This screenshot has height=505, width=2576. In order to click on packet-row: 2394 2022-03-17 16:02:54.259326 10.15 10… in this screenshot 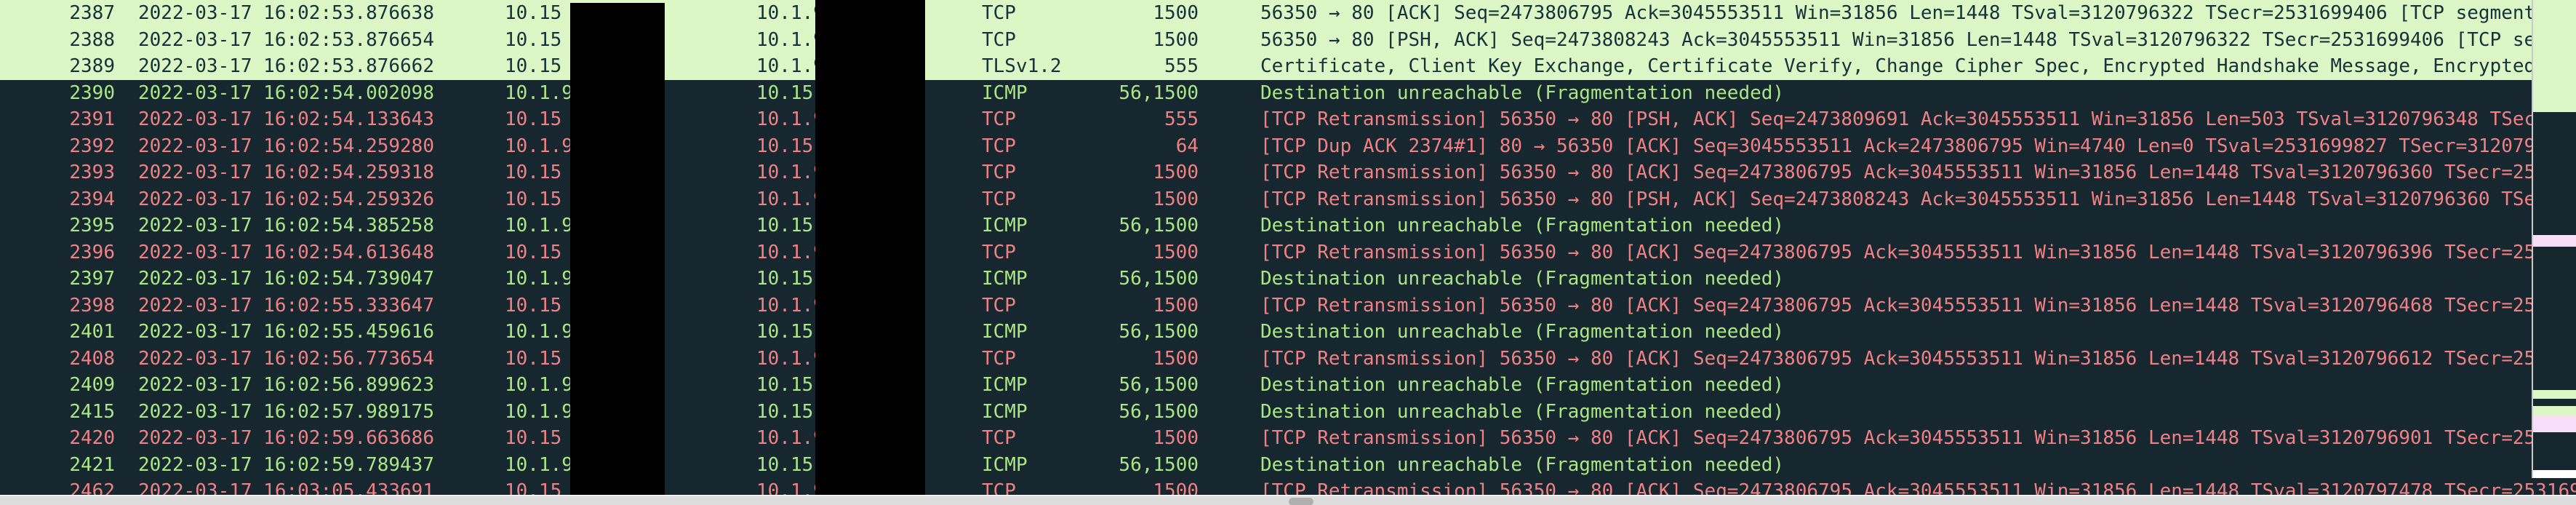, I will do `click(1288, 199)`.